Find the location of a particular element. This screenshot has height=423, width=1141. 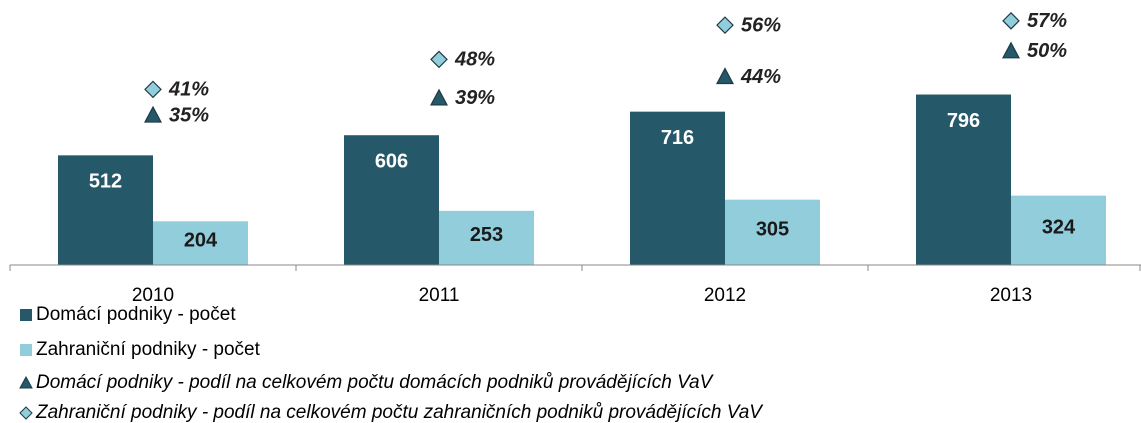

x-tick-label: 2011 is located at coordinates (439, 295).